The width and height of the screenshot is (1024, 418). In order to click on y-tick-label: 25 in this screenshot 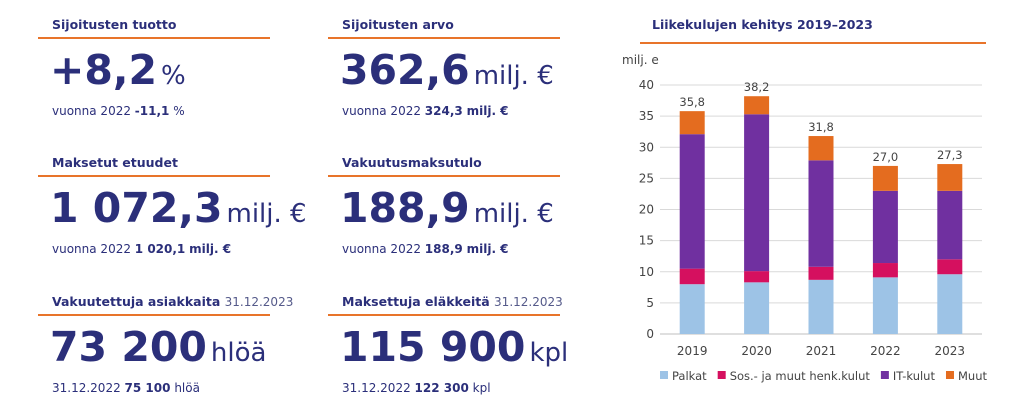, I will do `click(646, 178)`.